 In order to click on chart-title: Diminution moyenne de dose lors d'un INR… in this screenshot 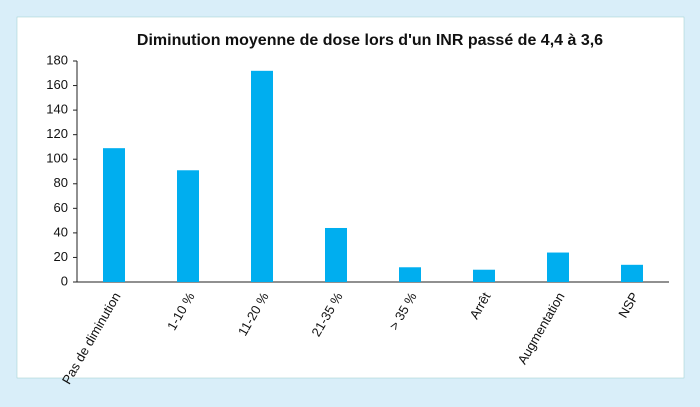, I will do `click(370, 40)`.